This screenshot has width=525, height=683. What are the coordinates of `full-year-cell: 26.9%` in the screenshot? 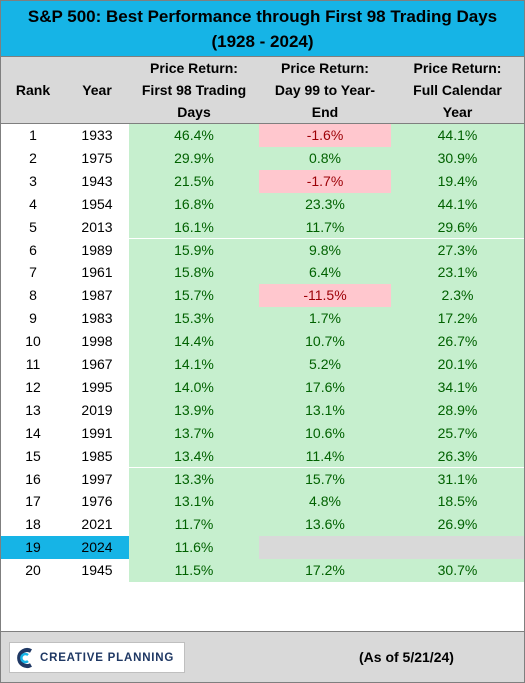 It's located at (457, 525).